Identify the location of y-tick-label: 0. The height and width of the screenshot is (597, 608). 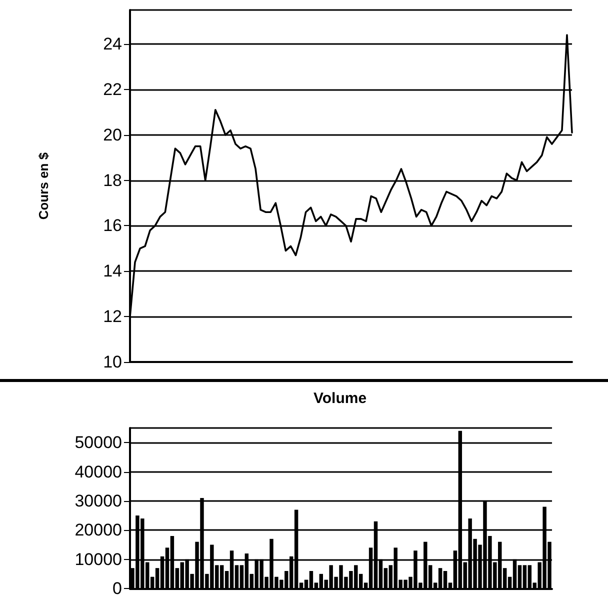
(117, 588).